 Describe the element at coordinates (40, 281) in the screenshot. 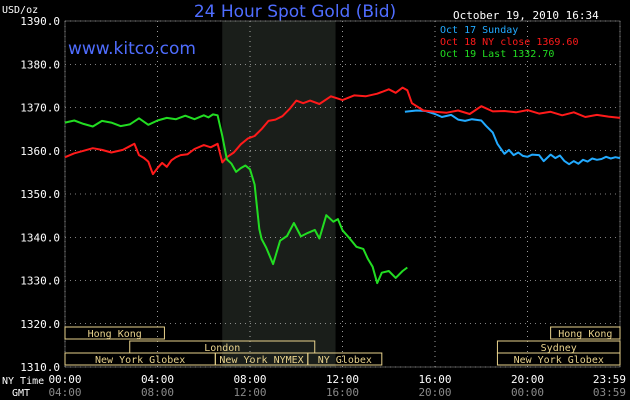

I see `y-tick-label: 1330.0` at that location.